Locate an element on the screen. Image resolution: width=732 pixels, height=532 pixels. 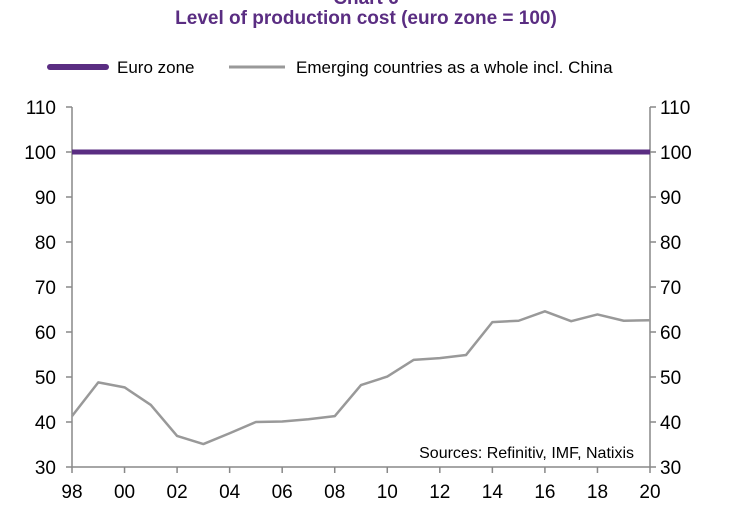
y-tick-label-right: 50 is located at coordinates (670, 378).